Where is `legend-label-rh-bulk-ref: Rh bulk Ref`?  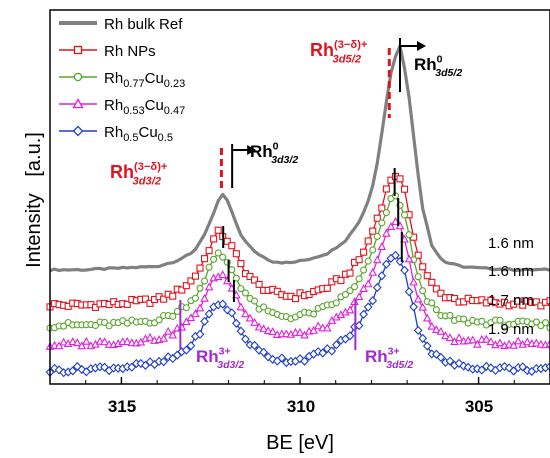
legend-label-rh-bulk-ref: Rh bulk Ref is located at coordinates (143, 24).